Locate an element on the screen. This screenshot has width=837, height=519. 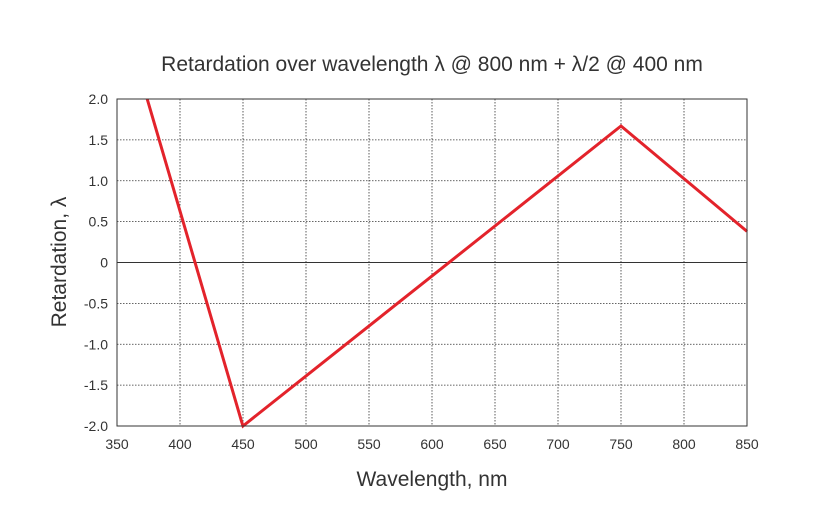
y-tick-label: -1.5 is located at coordinates (96, 385).